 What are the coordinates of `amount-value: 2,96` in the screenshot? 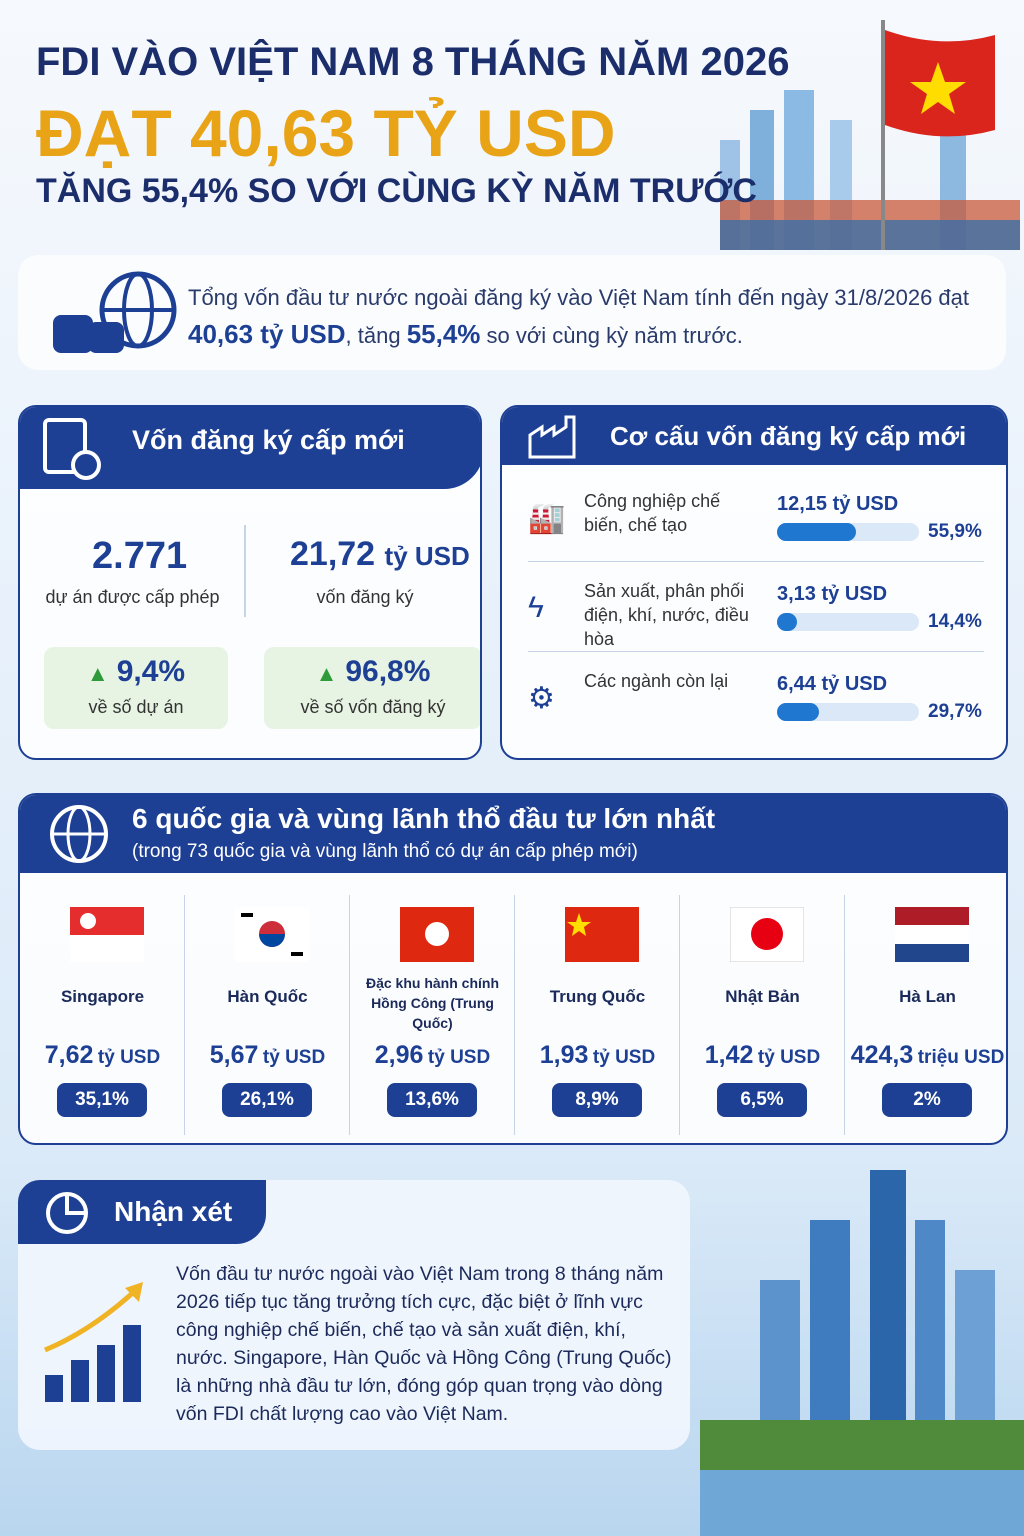 It's located at (399, 1055).